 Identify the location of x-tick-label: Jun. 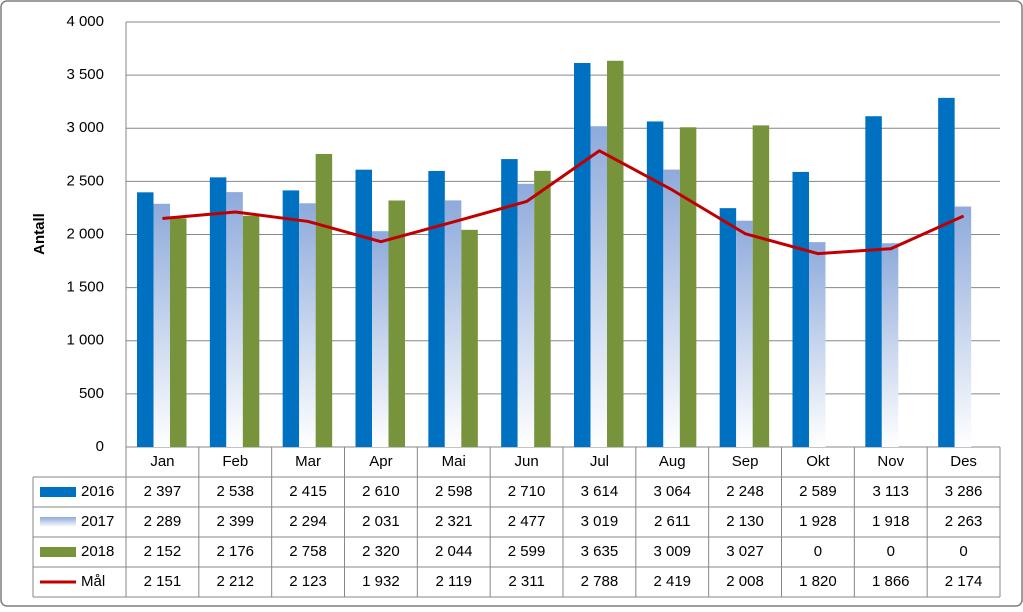
(526, 461).